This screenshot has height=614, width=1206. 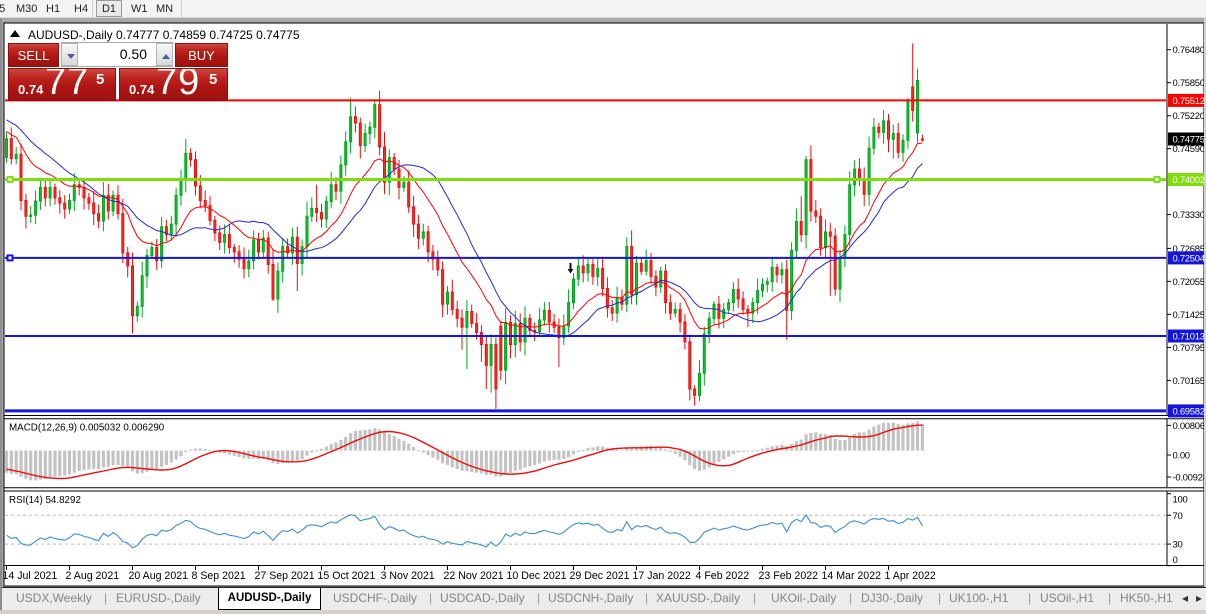 What do you see at coordinates (537, 576) in the screenshot?
I see `svg-text: 10 Dec 2021` at bounding box center [537, 576].